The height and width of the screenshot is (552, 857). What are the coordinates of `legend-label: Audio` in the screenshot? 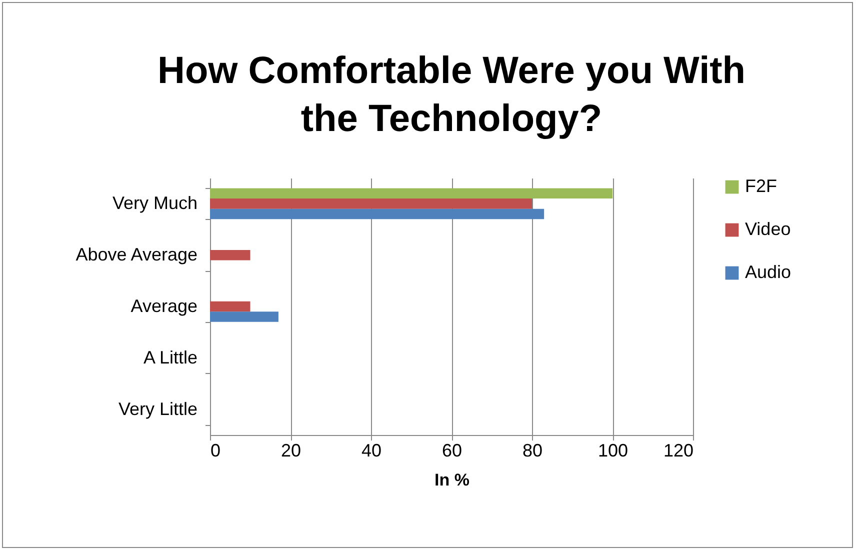 It's located at (768, 272).